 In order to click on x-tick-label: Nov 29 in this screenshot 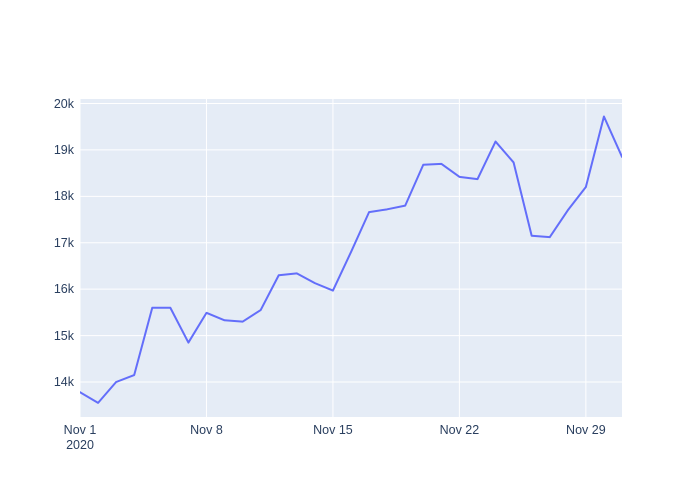, I will do `click(586, 430)`.